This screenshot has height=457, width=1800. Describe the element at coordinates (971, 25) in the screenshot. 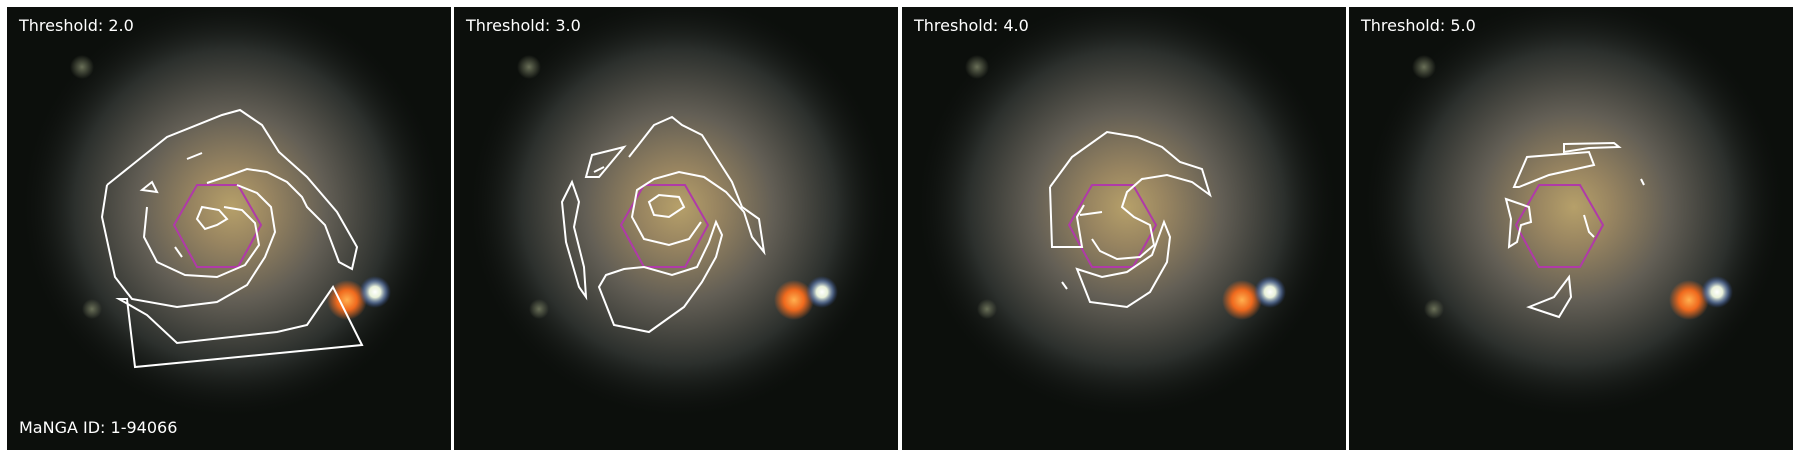

I see `threshold-label: Threshold: 4.0` at that location.